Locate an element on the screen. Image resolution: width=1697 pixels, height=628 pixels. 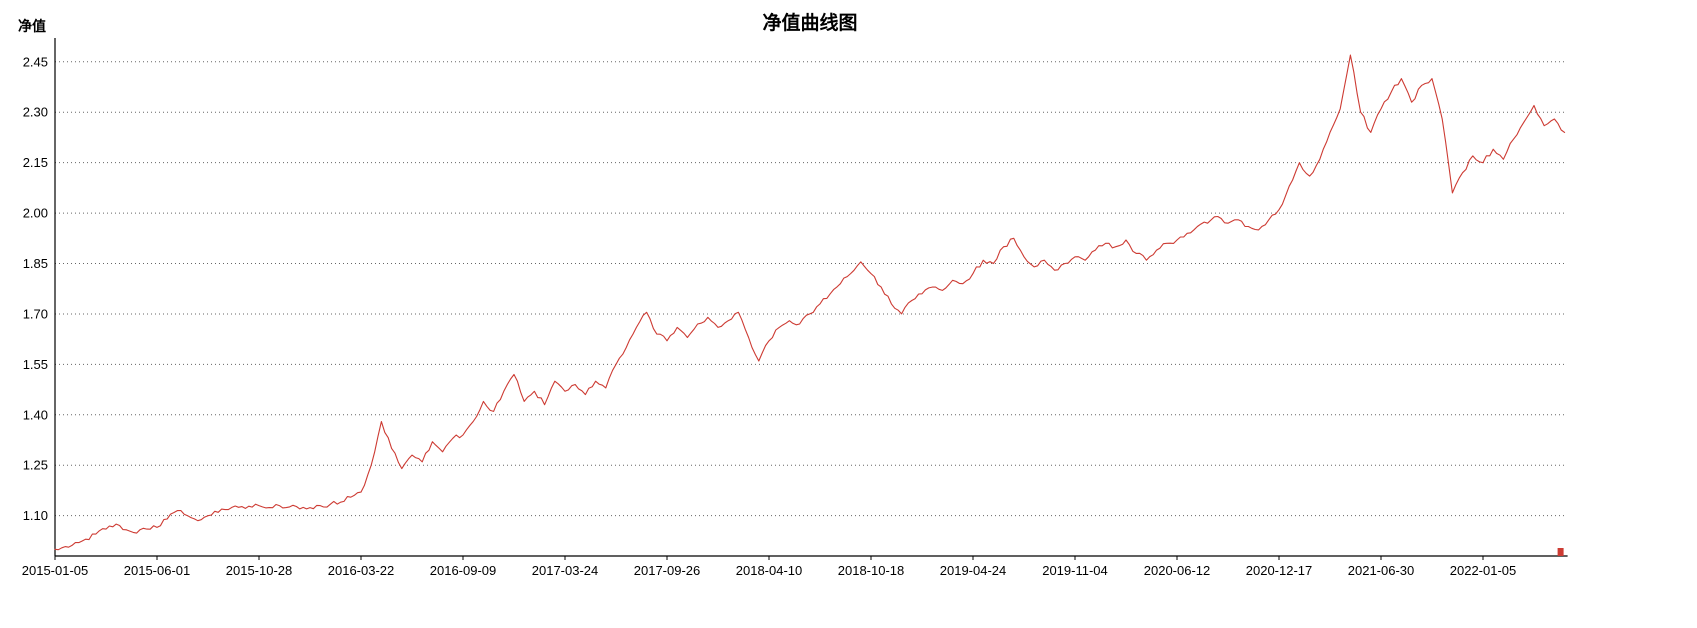
x-tick-label: 2016-09-09 is located at coordinates (463, 570).